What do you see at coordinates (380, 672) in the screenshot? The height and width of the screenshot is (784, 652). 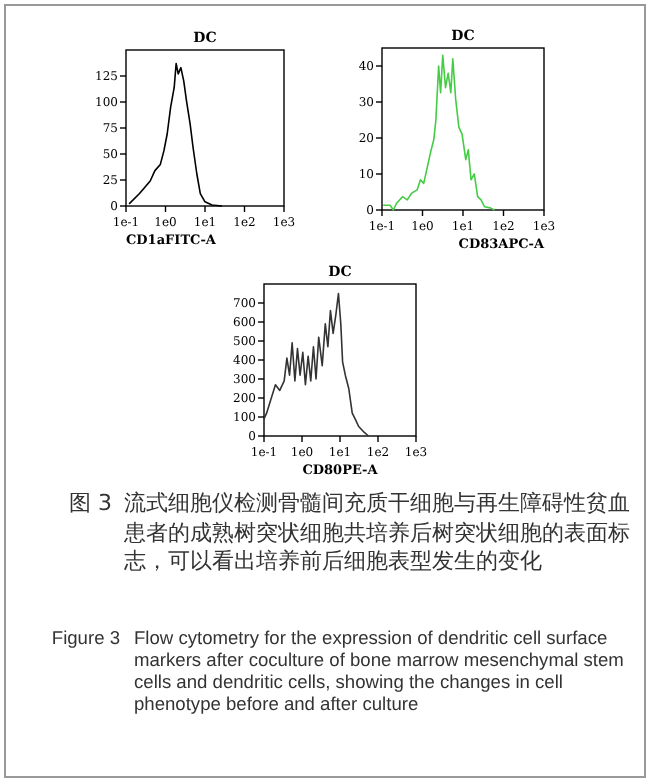 I see `text: Flow cytometry for the expression of dendritic cell surface markers after coculture of bone marrow mesenchymal stem cells and dendritic cells, showing the changes in cell phenotype before and after culture` at bounding box center [380, 672].